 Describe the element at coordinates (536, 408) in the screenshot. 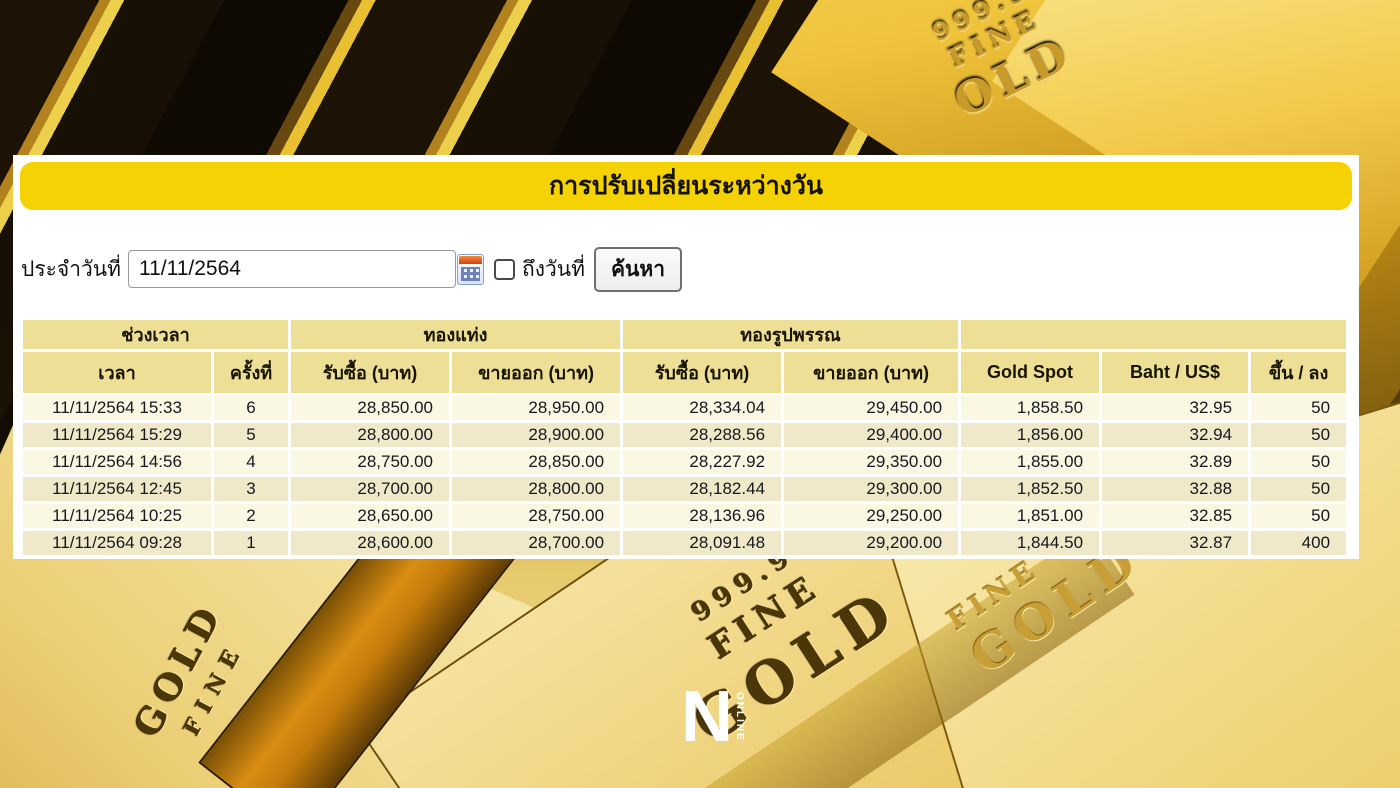

I see `table-cell: 28,950.00` at that location.